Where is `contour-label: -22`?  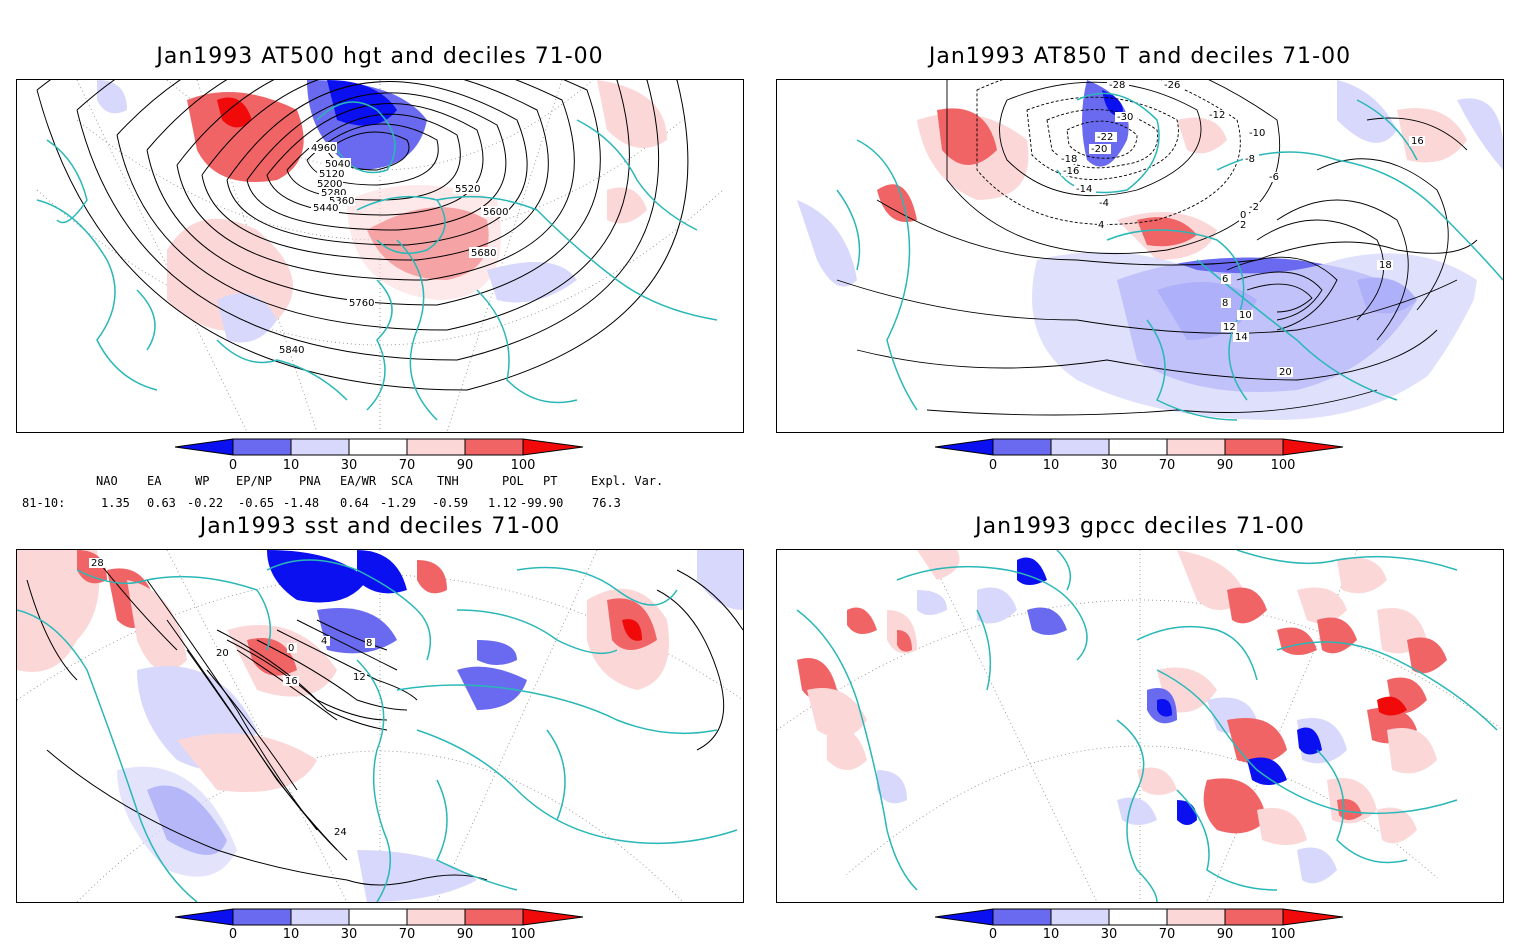 contour-label: -22 is located at coordinates (1105, 137).